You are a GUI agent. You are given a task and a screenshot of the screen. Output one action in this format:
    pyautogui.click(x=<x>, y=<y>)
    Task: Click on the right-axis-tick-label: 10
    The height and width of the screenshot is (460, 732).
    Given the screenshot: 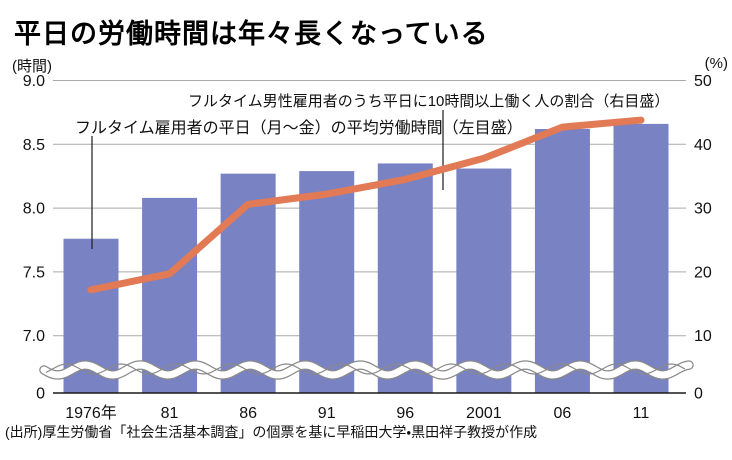 What is the action you would take?
    pyautogui.click(x=703, y=336)
    